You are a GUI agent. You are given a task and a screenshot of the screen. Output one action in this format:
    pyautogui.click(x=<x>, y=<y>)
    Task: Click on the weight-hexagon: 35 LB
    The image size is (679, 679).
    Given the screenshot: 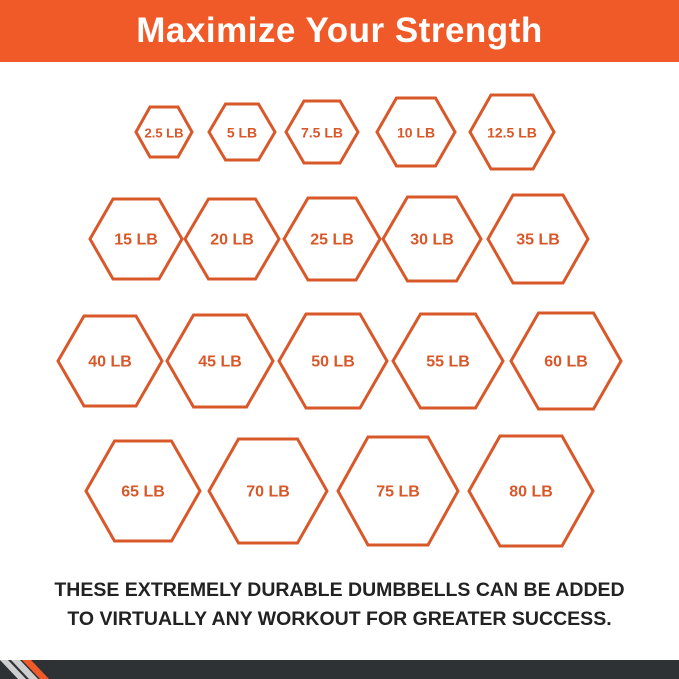 What is the action you would take?
    pyautogui.click(x=538, y=239)
    